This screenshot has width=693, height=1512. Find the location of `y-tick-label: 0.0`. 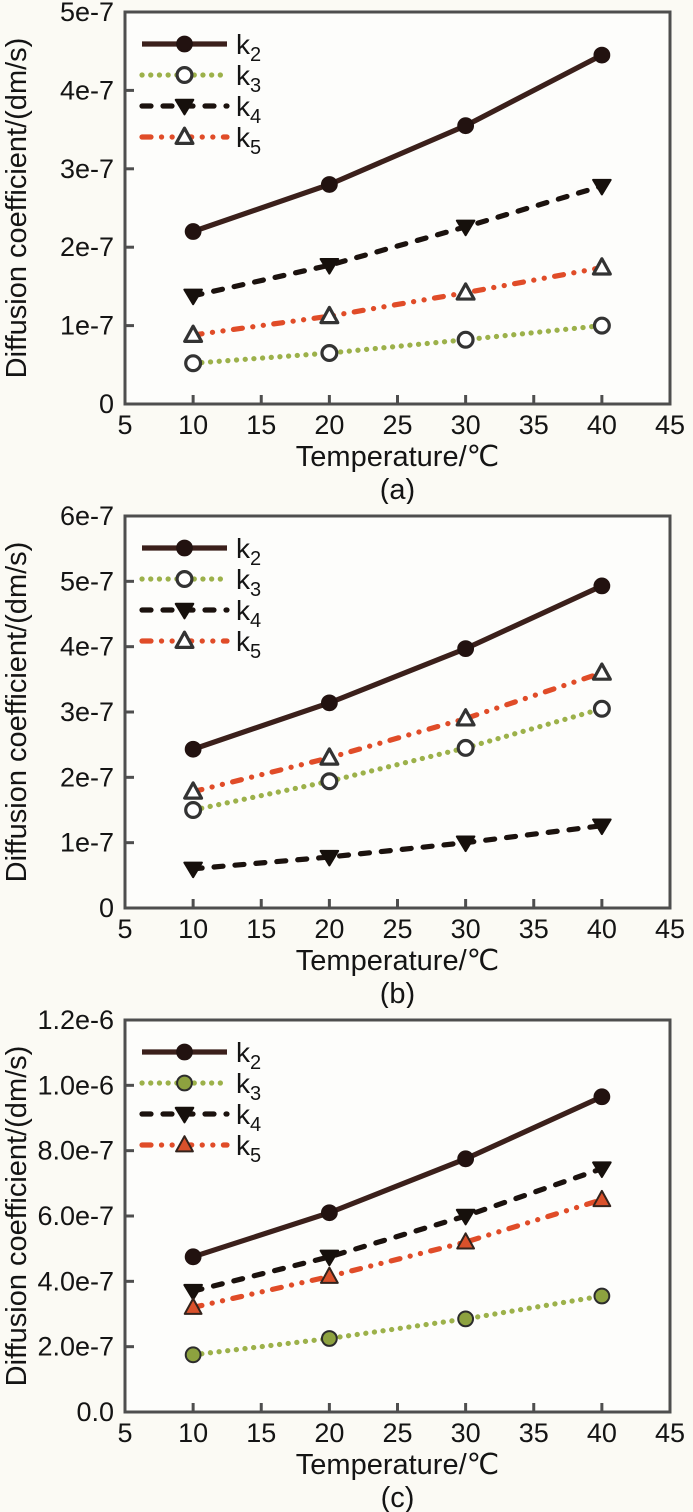

y-tick-label: 0.0 is located at coordinates (95, 1412).